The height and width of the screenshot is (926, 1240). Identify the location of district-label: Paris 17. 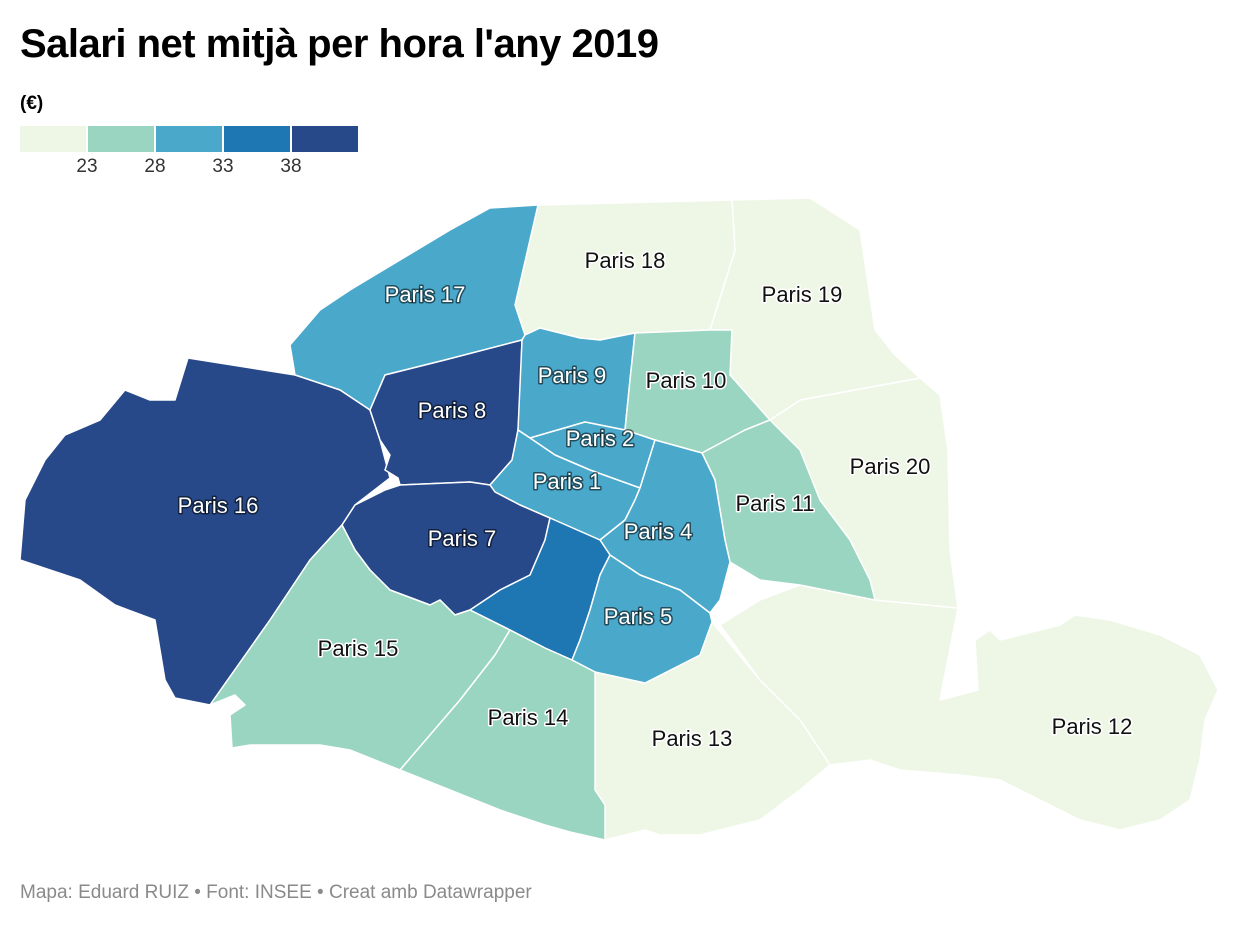
(425, 294).